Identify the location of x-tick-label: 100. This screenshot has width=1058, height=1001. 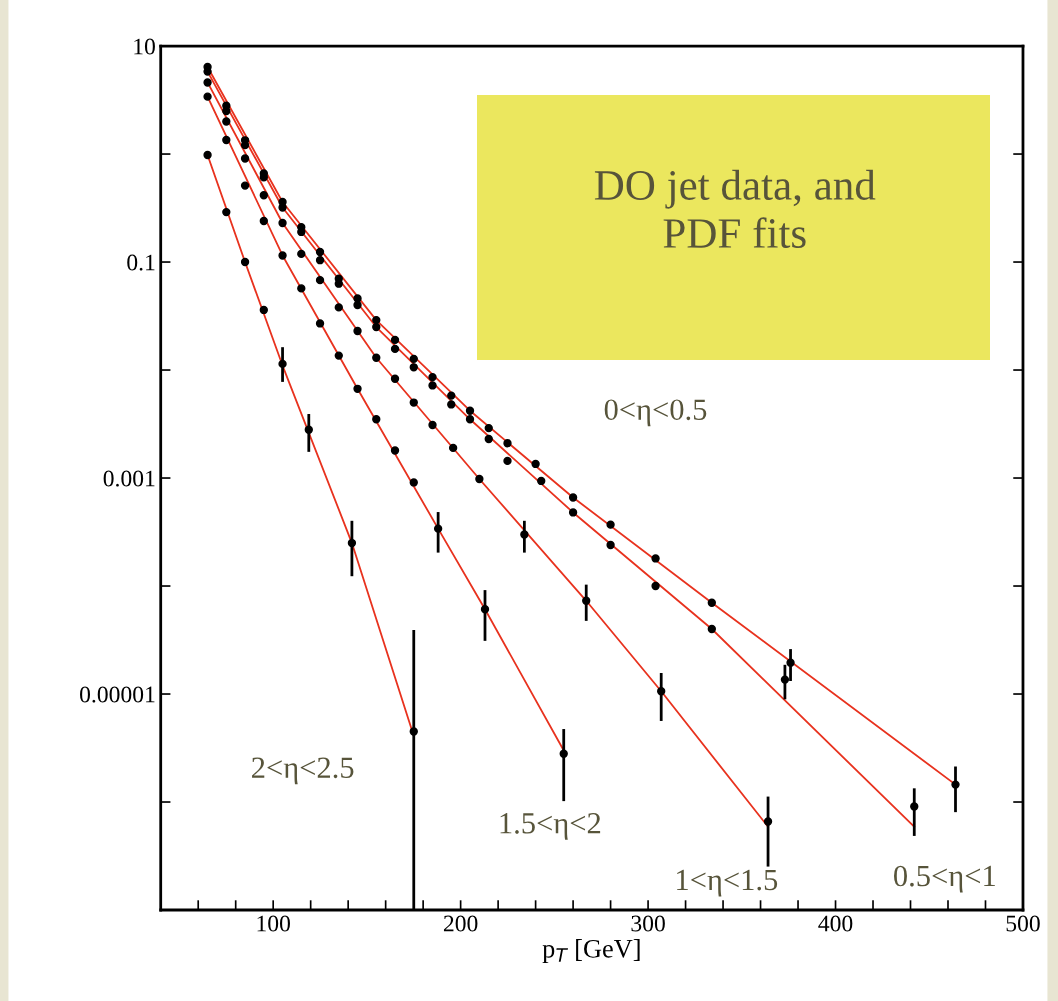
(273, 923).